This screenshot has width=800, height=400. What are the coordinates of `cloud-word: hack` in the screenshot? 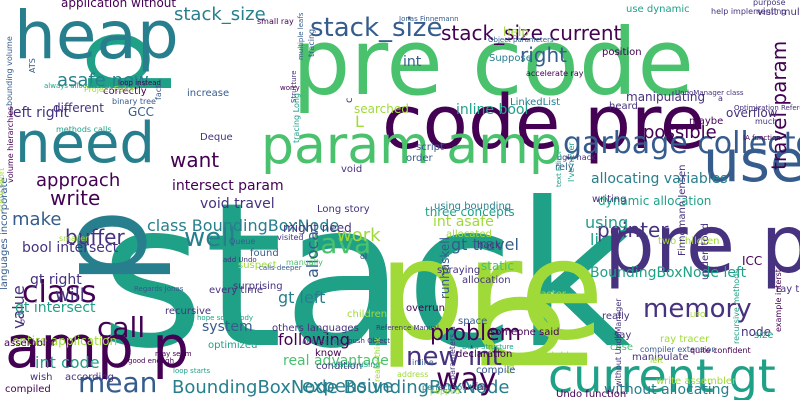 It's located at (489, 245).